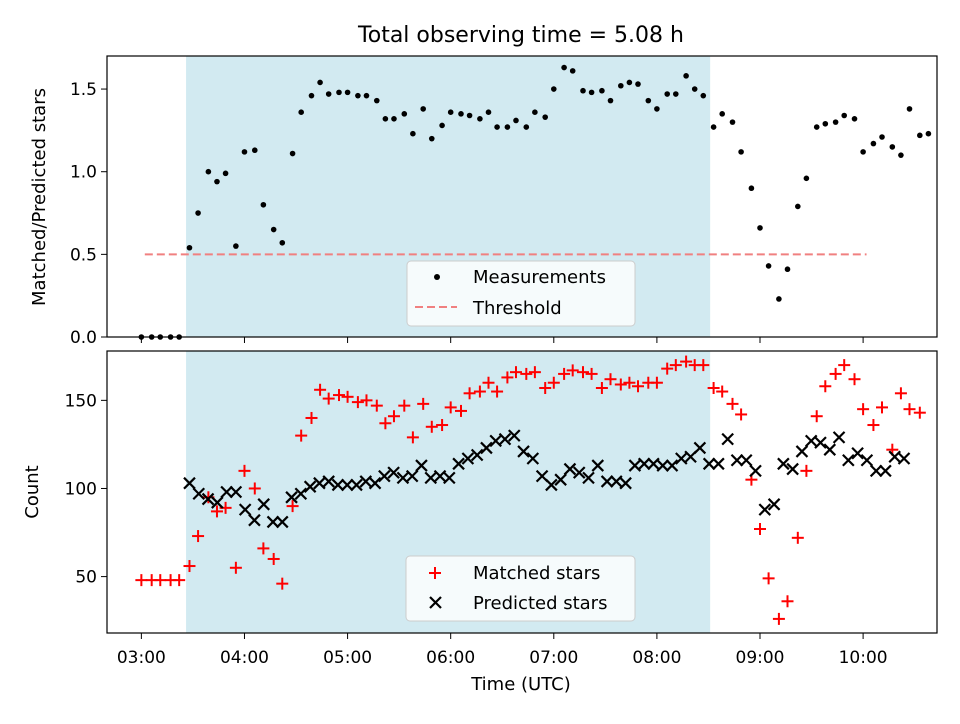 The image size is (960, 724). Describe the element at coordinates (520, 684) in the screenshot. I see `x-axis-label: Time (UTC)` at that location.